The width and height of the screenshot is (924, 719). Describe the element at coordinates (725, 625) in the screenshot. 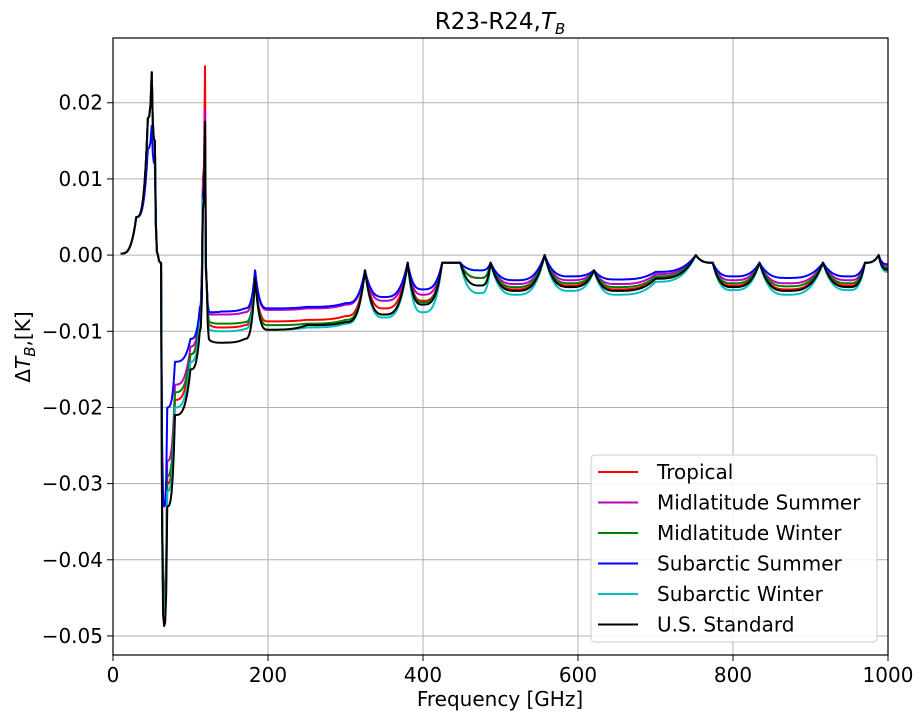

I see `legend-label: U.S. Standard` at that location.